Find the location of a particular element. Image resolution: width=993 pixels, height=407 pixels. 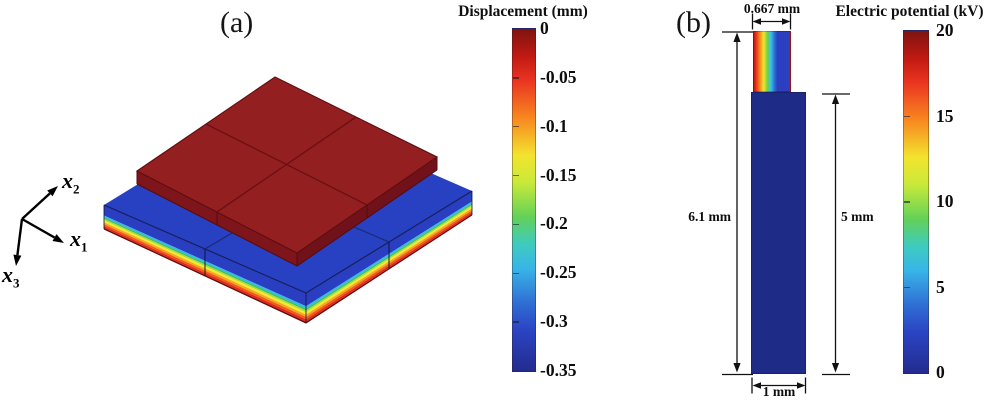

axis-x3-base: x is located at coordinates (7, 274).